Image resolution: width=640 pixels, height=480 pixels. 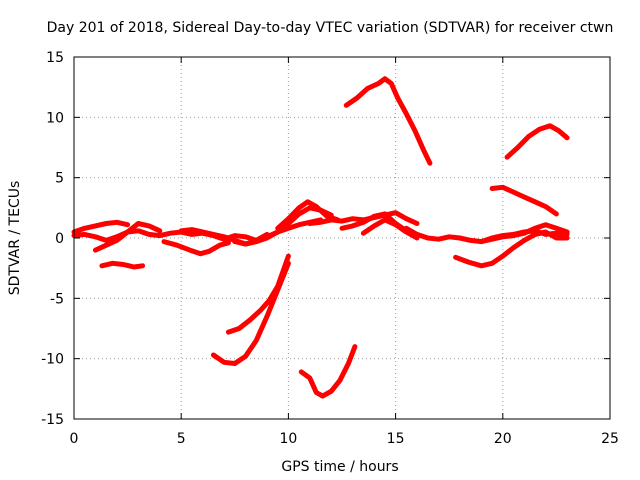 What do you see at coordinates (59, 239) in the screenshot?
I see `y-tick-label: 0` at bounding box center [59, 239].